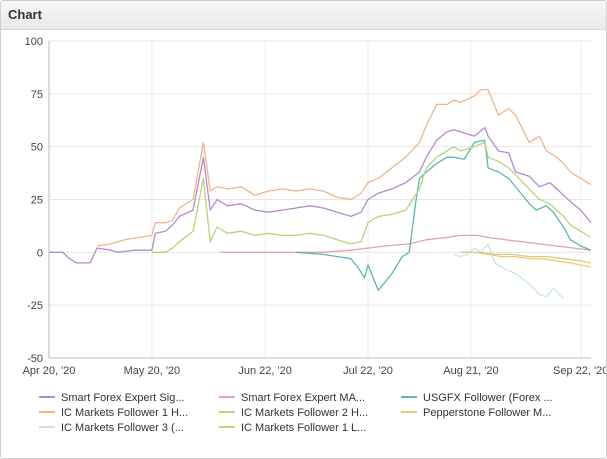 Image resolution: width=607 pixels, height=459 pixels. I want to click on y-tick-label: 25, so click(37, 201).